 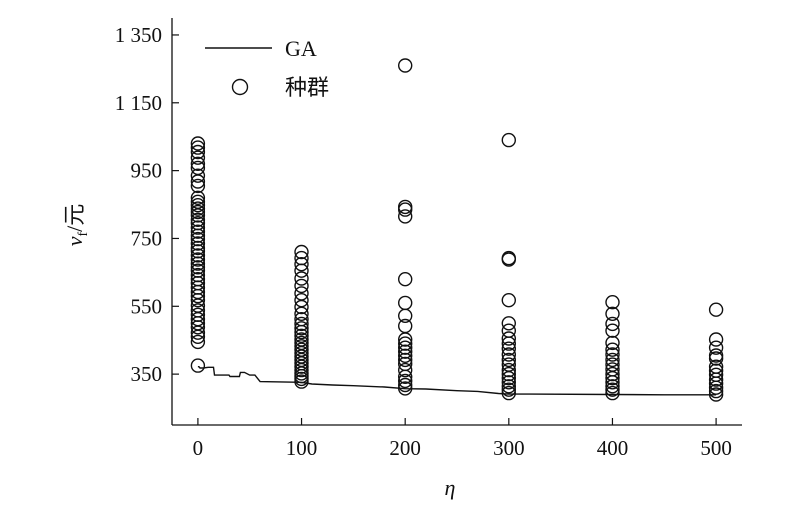 I want to click on legend-population-label: 种群, so click(x=307, y=87).